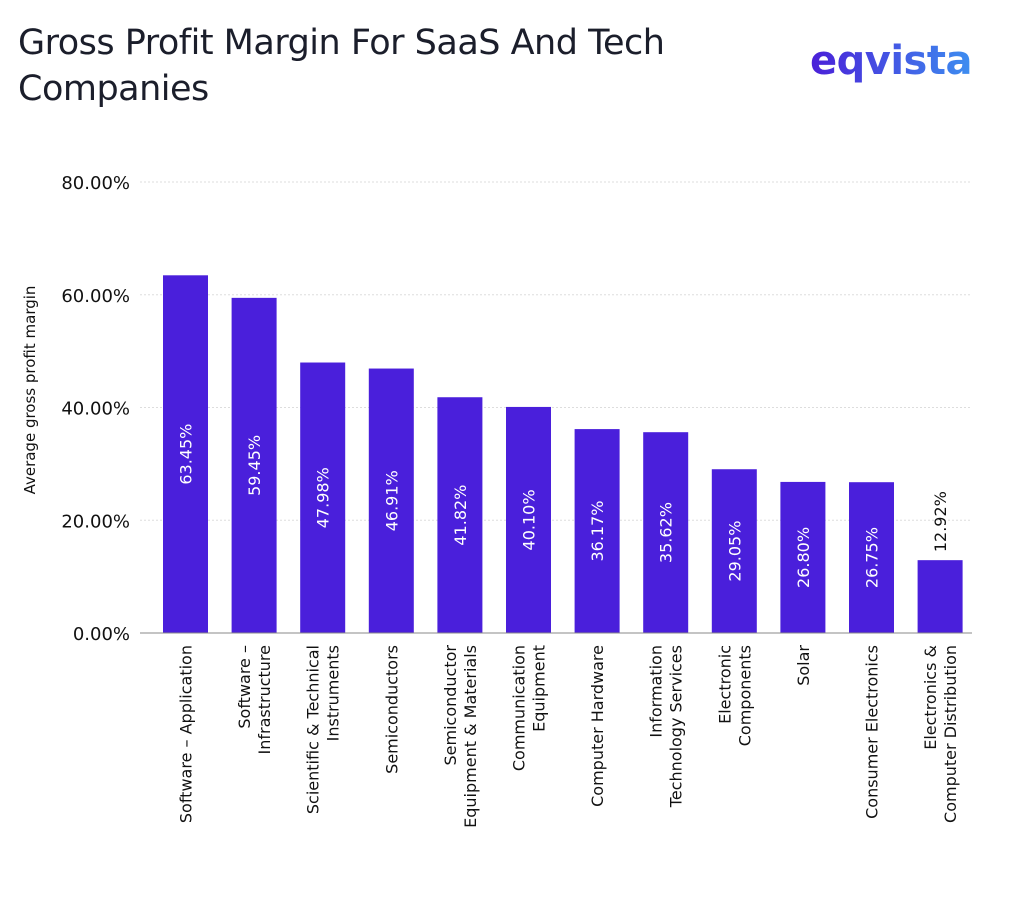 The width and height of the screenshot is (1024, 924). I want to click on x-tick-label: Equipment, so click(539, 688).